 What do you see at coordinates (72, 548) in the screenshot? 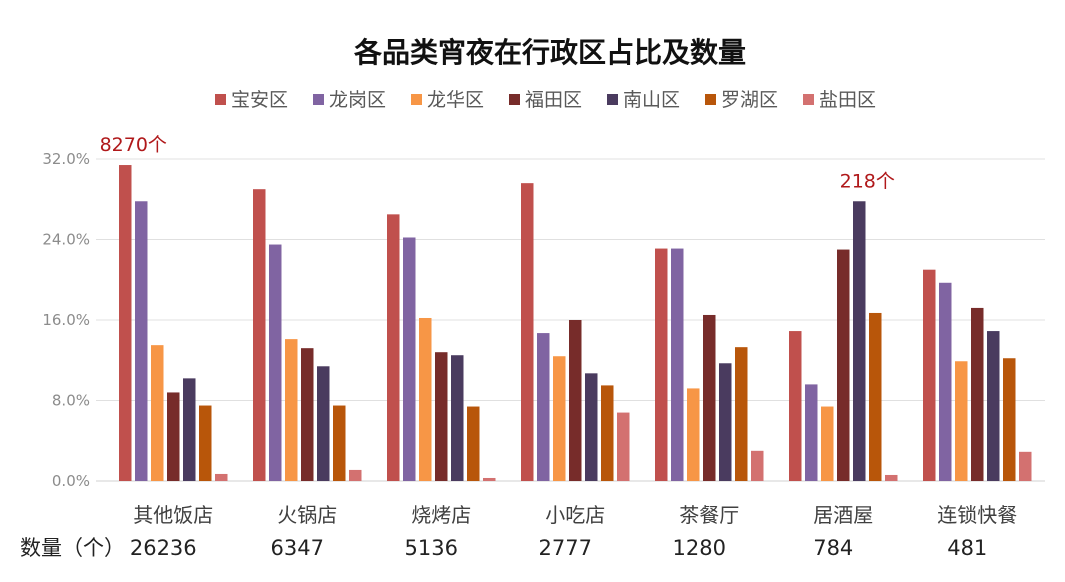
I see `count-row-label: 数量（个）` at bounding box center [72, 548].